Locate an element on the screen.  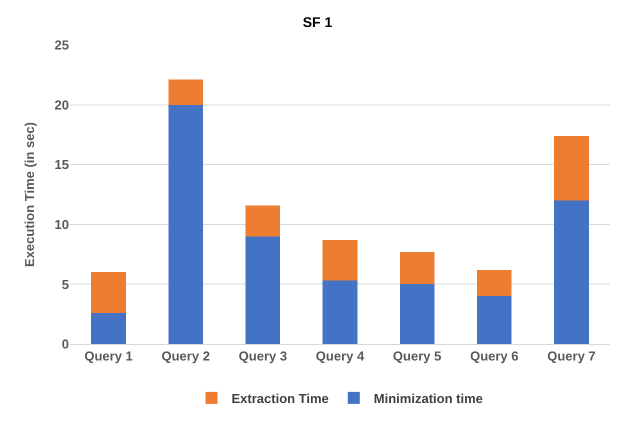
x-tick-label: Query 7 is located at coordinates (571, 356).